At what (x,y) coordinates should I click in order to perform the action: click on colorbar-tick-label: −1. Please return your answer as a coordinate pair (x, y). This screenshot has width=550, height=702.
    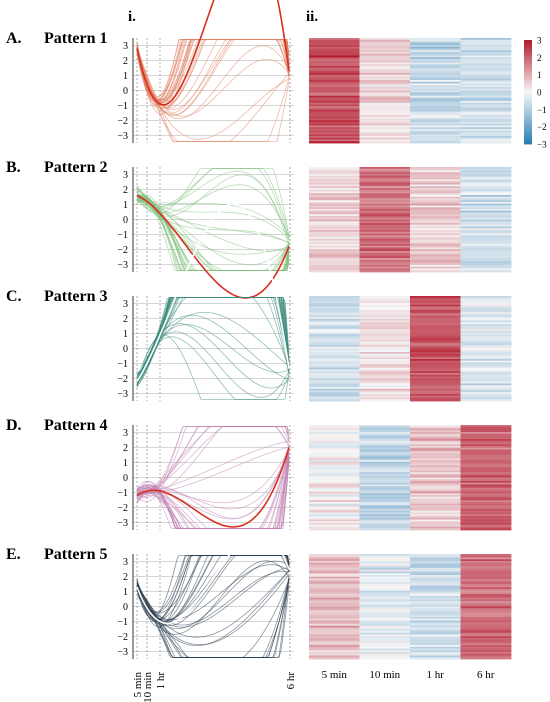
    Looking at the image, I should click on (542, 110).